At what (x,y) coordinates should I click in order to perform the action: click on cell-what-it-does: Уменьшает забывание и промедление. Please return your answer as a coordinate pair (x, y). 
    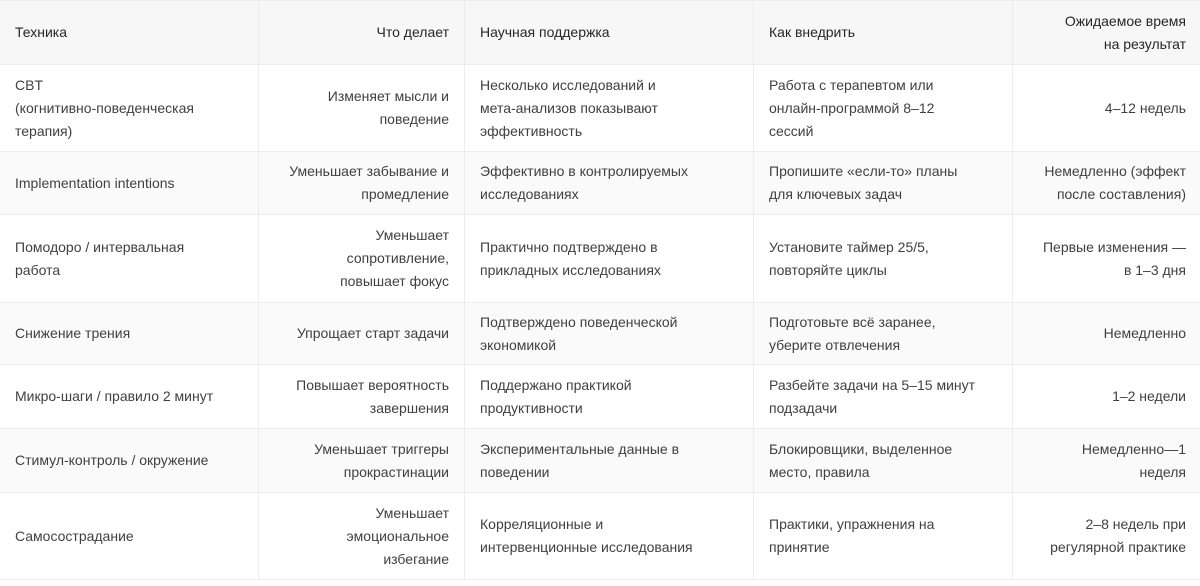
    Looking at the image, I should click on (361, 183).